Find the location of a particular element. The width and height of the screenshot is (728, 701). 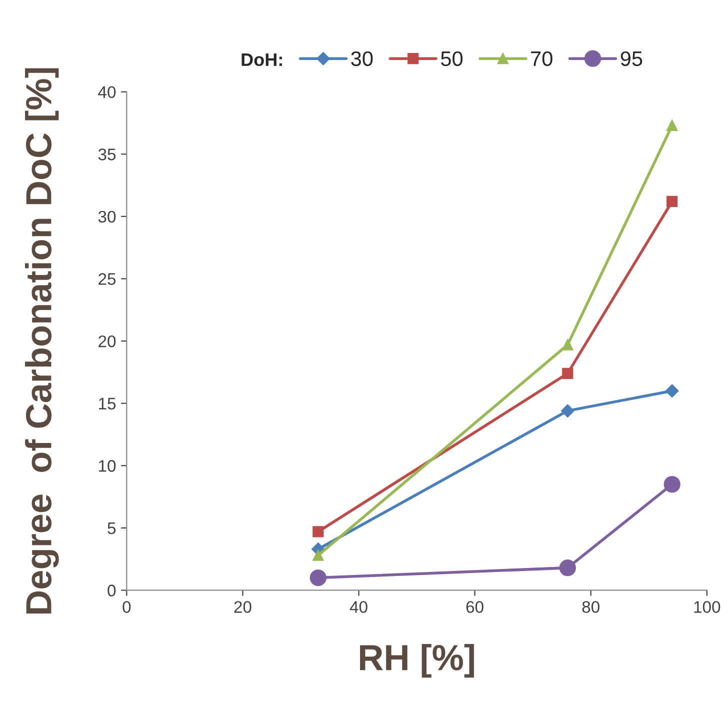

y-tick-label: 20 is located at coordinates (107, 341).